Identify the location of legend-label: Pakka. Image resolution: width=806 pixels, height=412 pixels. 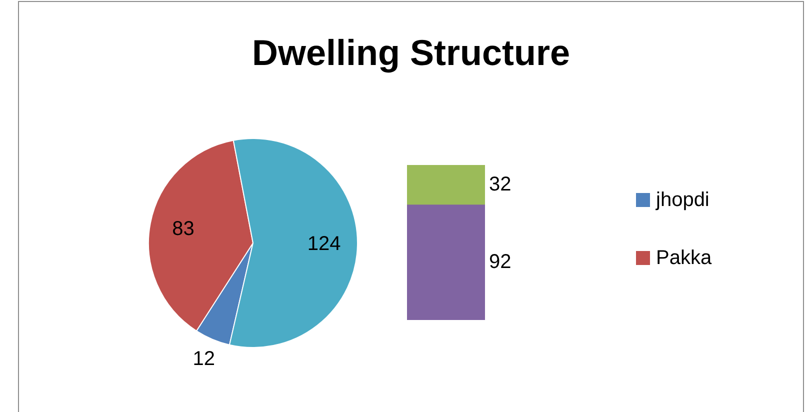
(684, 258).